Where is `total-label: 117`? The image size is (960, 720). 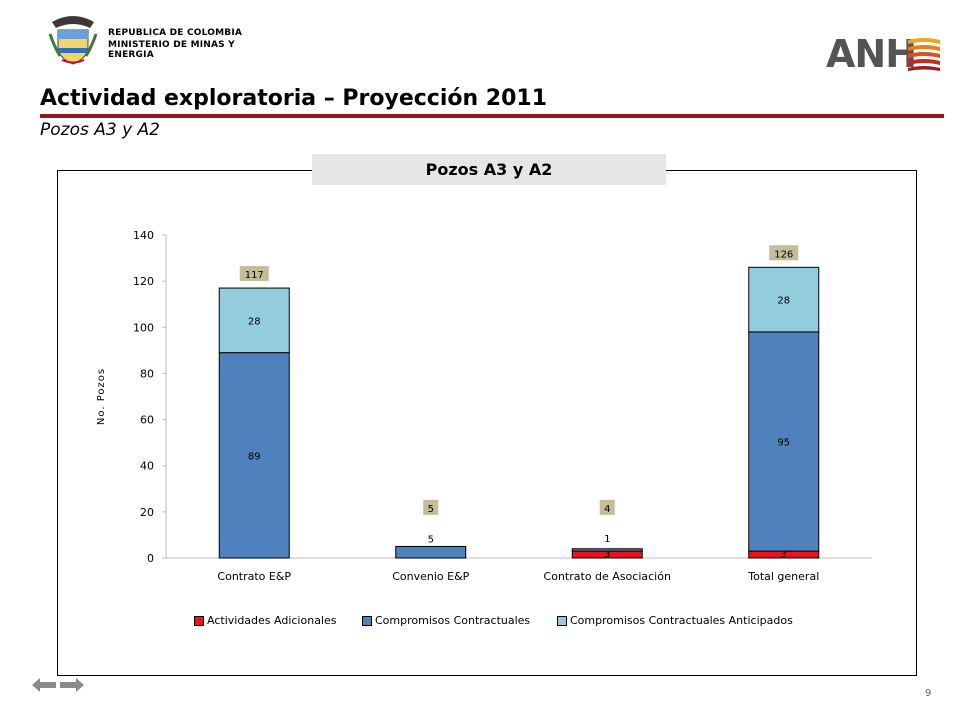
total-label: 117 is located at coordinates (254, 275).